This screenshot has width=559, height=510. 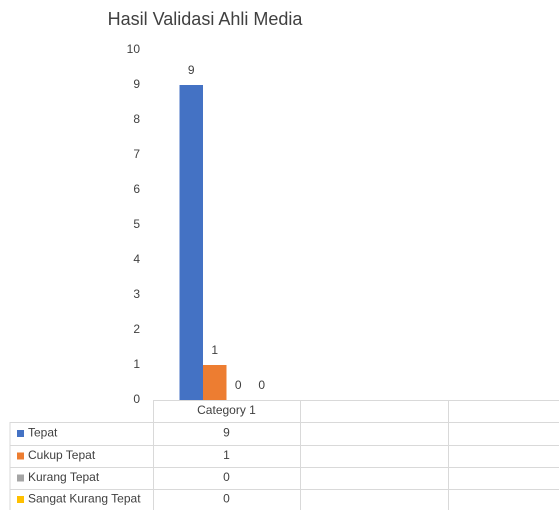 What do you see at coordinates (136, 294) in the screenshot?
I see `y-tick-label: 3` at bounding box center [136, 294].